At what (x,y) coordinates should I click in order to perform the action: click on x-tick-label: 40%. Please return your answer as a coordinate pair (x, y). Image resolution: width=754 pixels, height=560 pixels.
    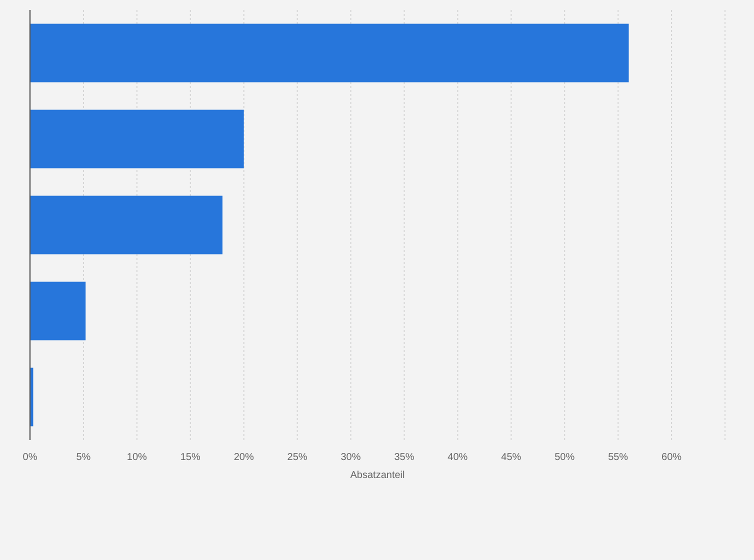
    Looking at the image, I should click on (458, 457).